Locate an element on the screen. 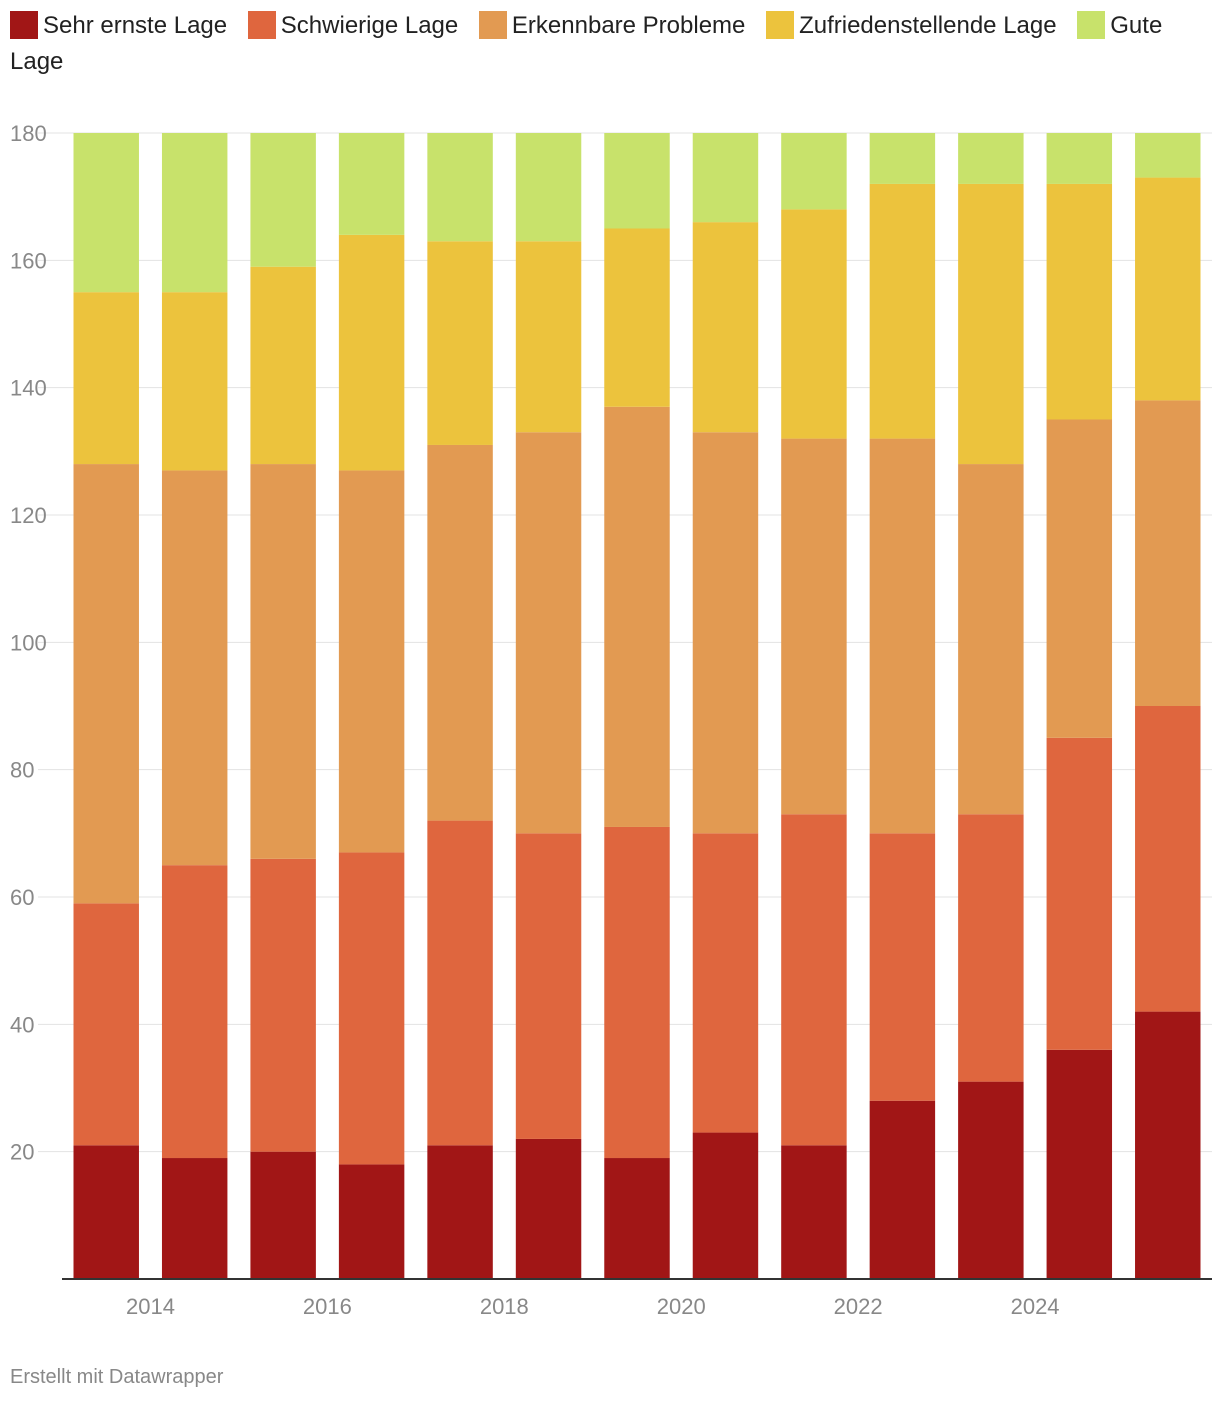  x-tick-label: 2020 is located at coordinates (681, 1306).